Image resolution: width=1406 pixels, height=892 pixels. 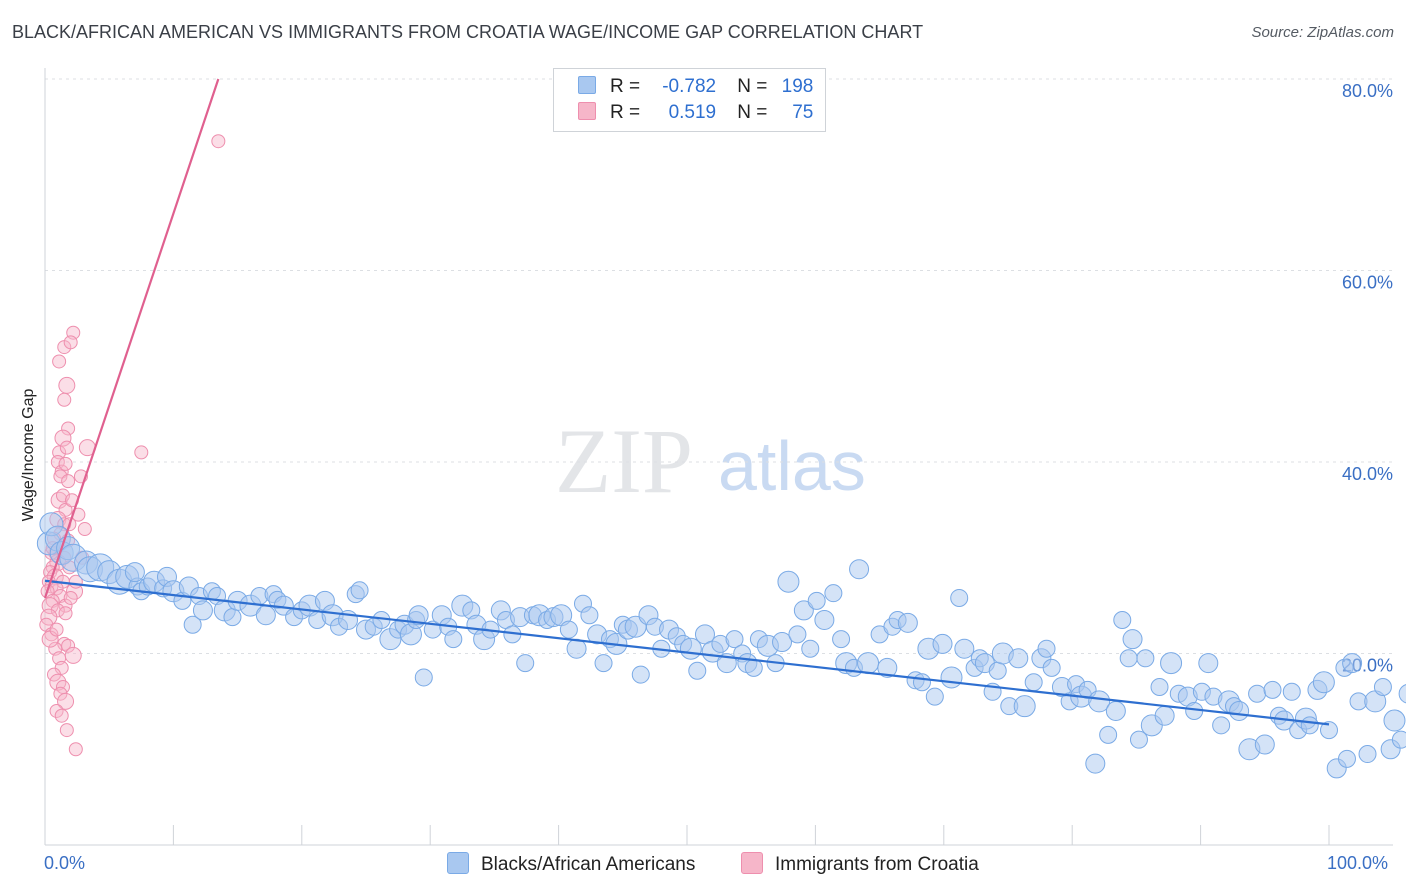 What do you see at coordinates (588, 864) in the screenshot?
I see `bottom-legend-label-blacks: Blacks/African Americans` at bounding box center [588, 864].